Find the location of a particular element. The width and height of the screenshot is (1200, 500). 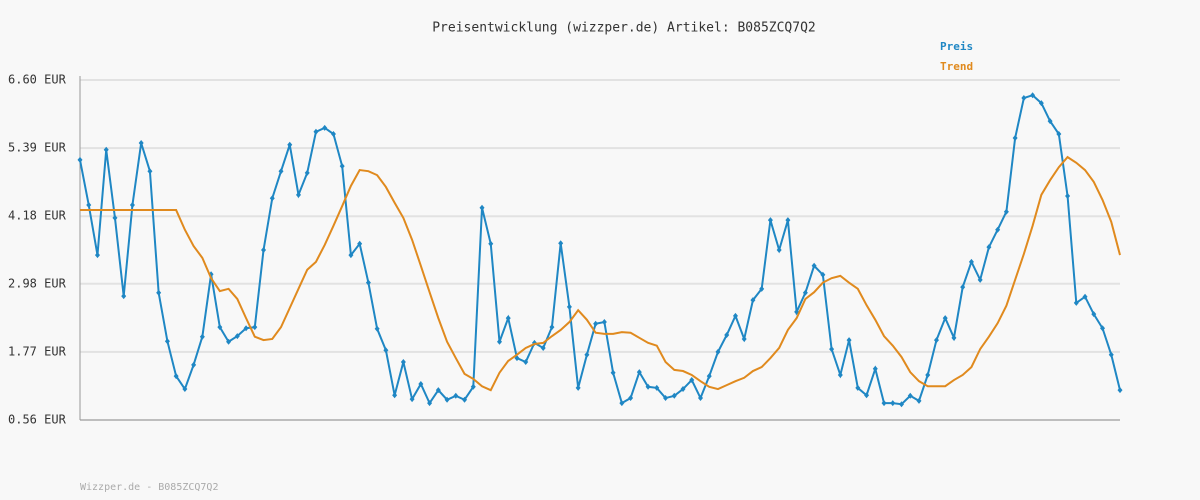

y-tick-label: 0.56 EUR is located at coordinates (37, 420).